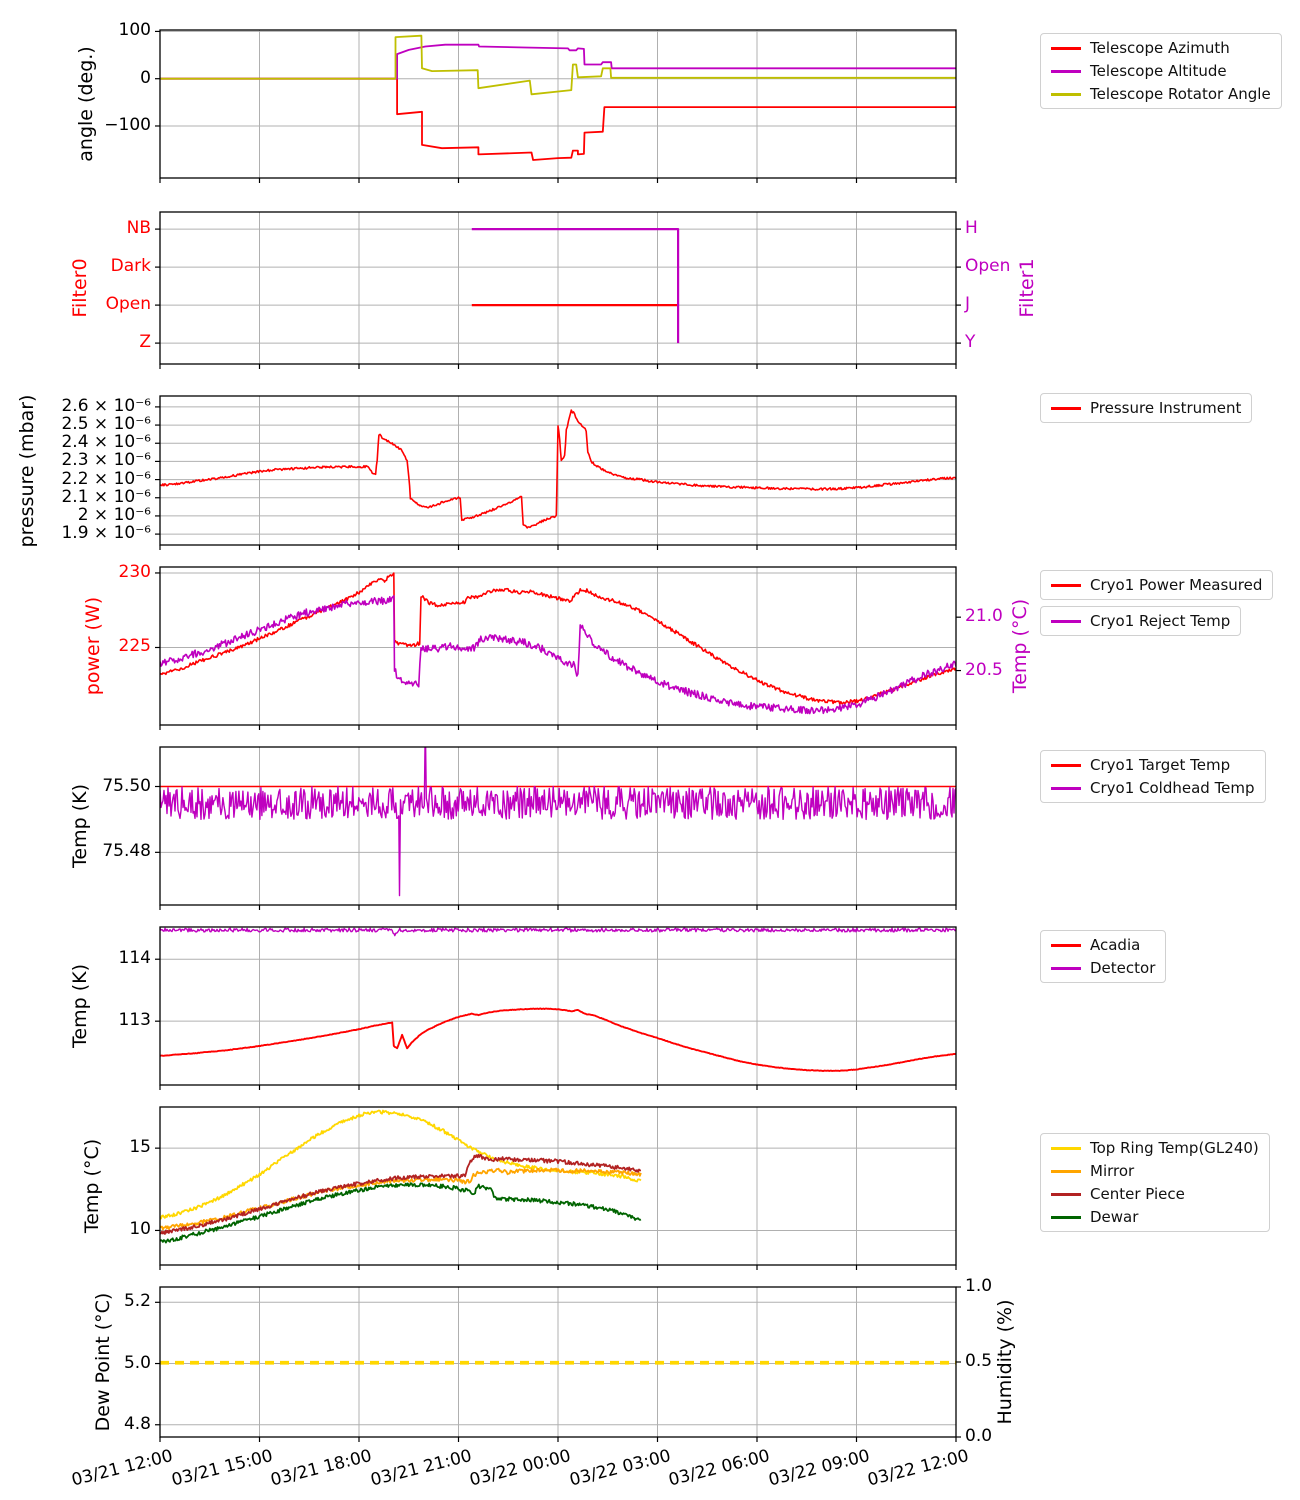 This screenshot has width=1300, height=1500. Describe the element at coordinates (558, 469) in the screenshot. I see `series-line-pressure-instrument` at that location.